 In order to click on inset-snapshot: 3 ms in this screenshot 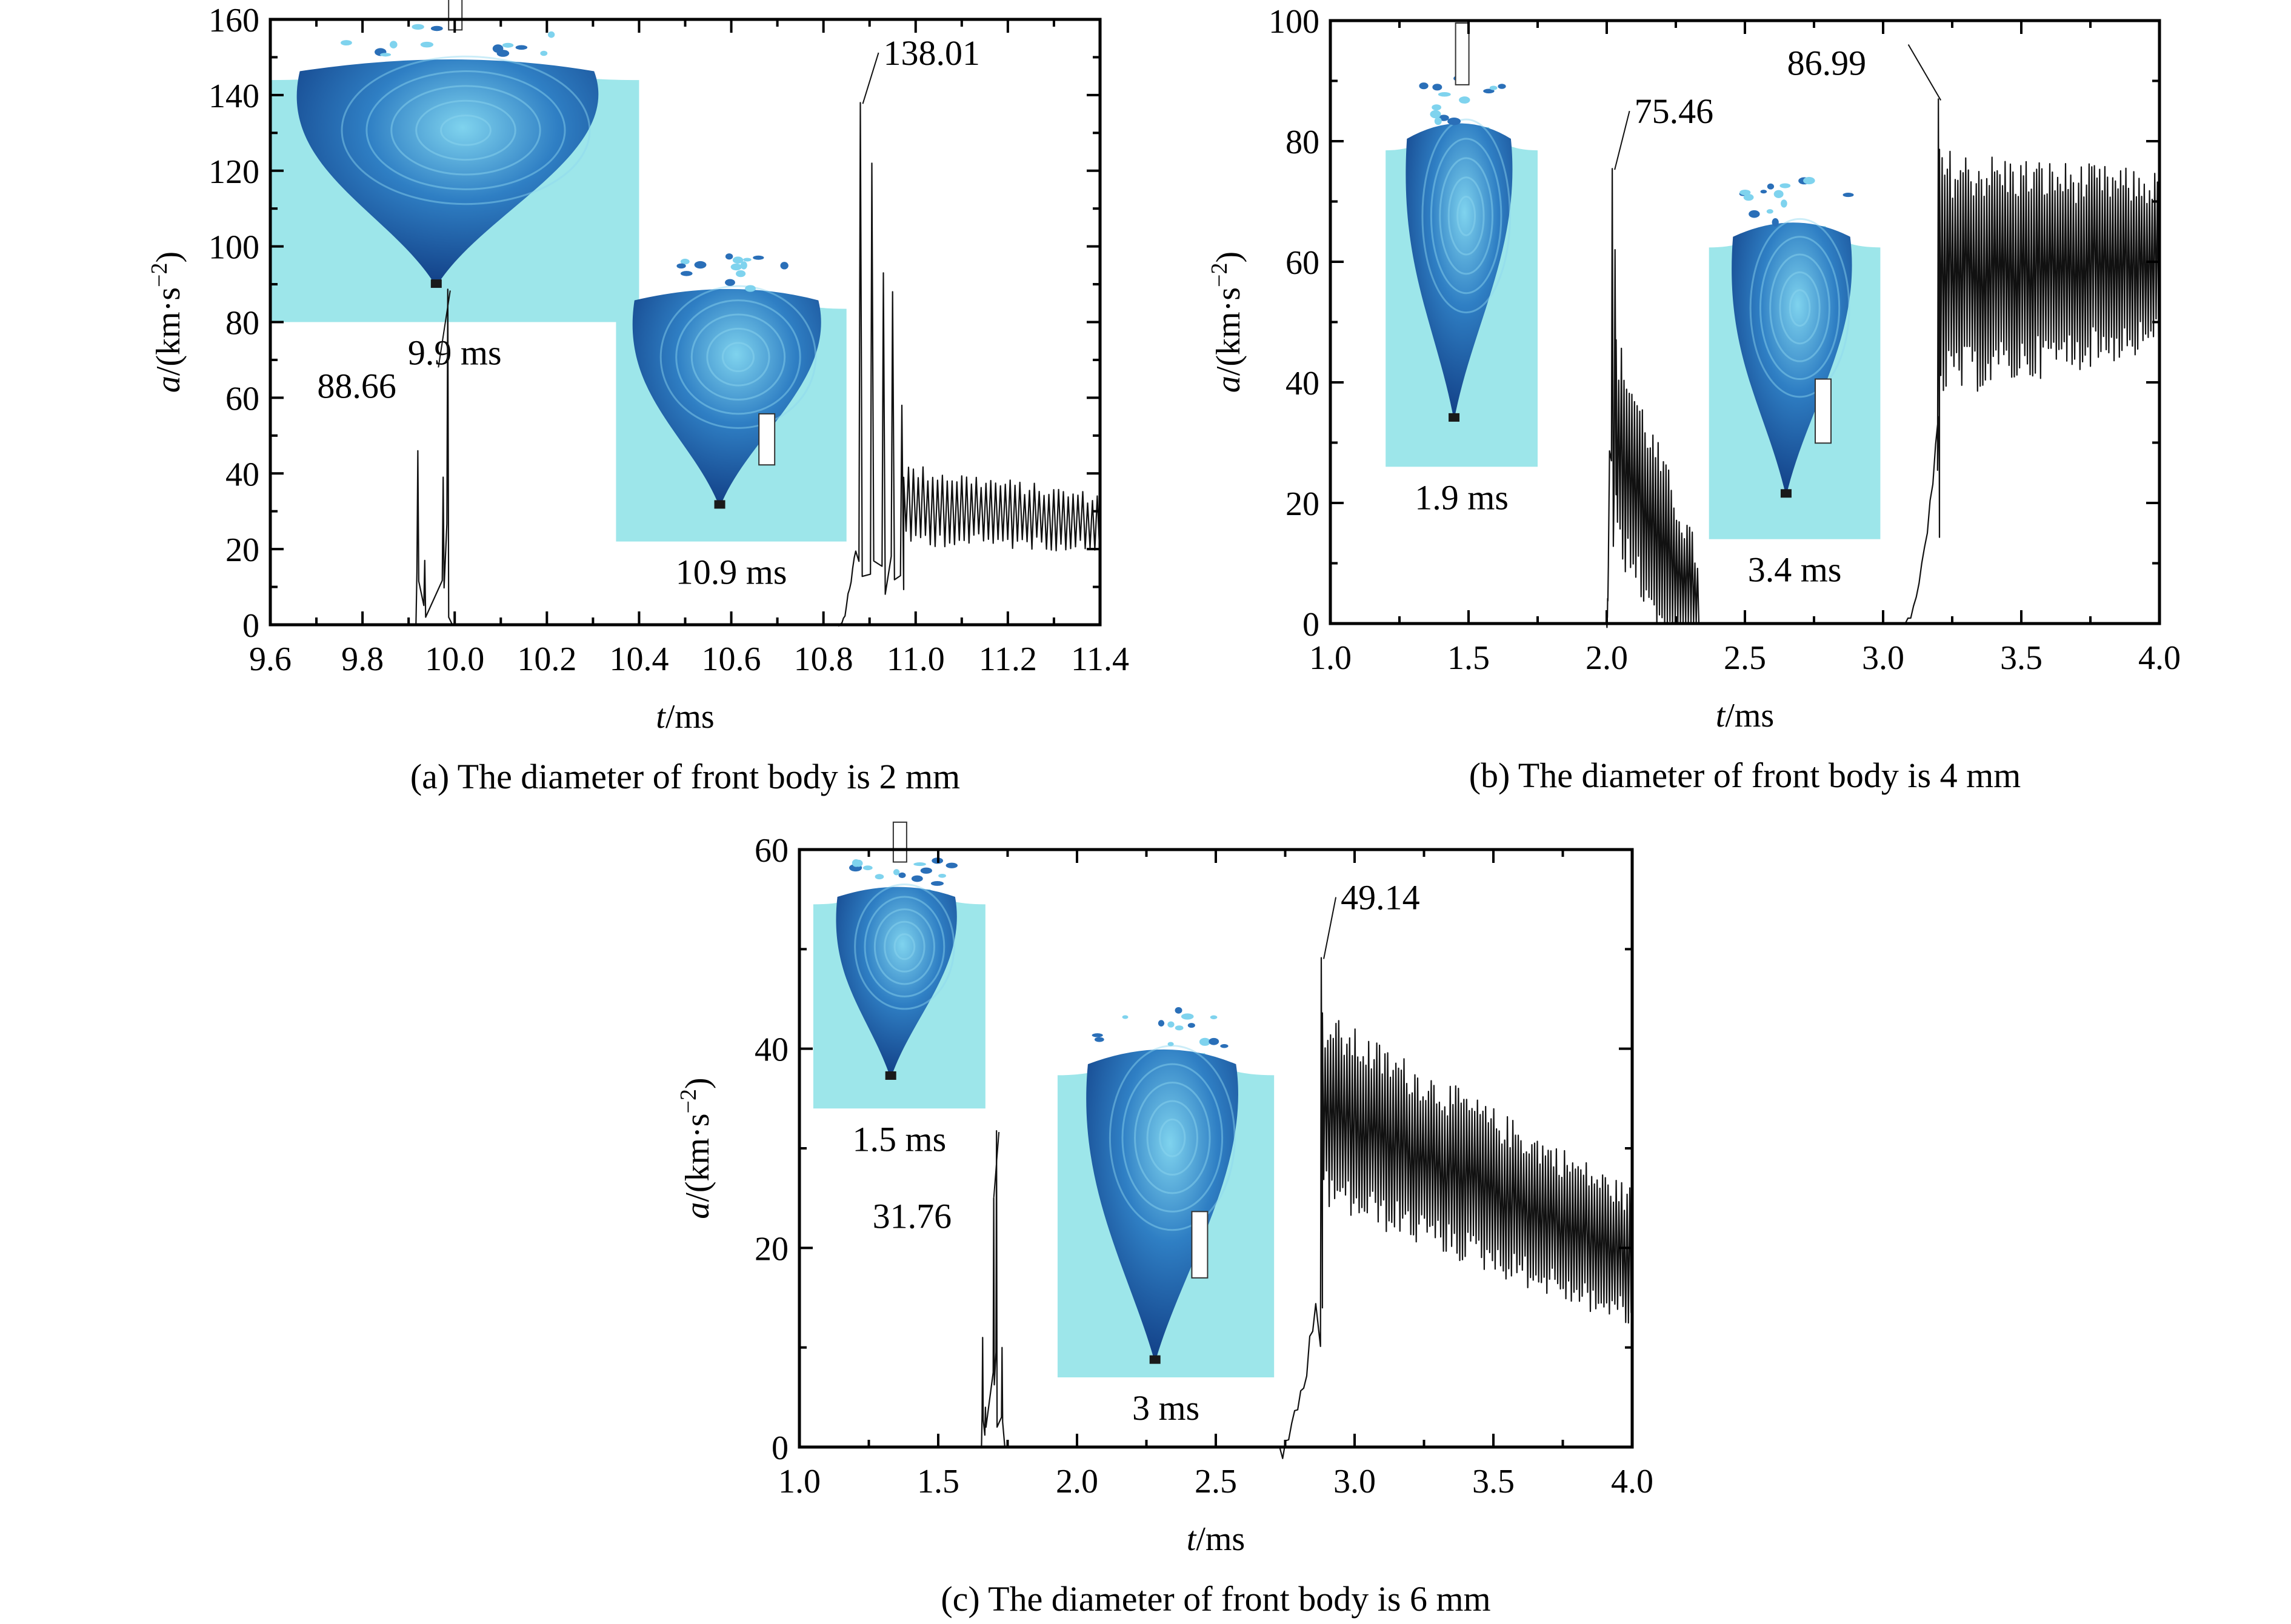, I will do `click(1166, 1218)`.